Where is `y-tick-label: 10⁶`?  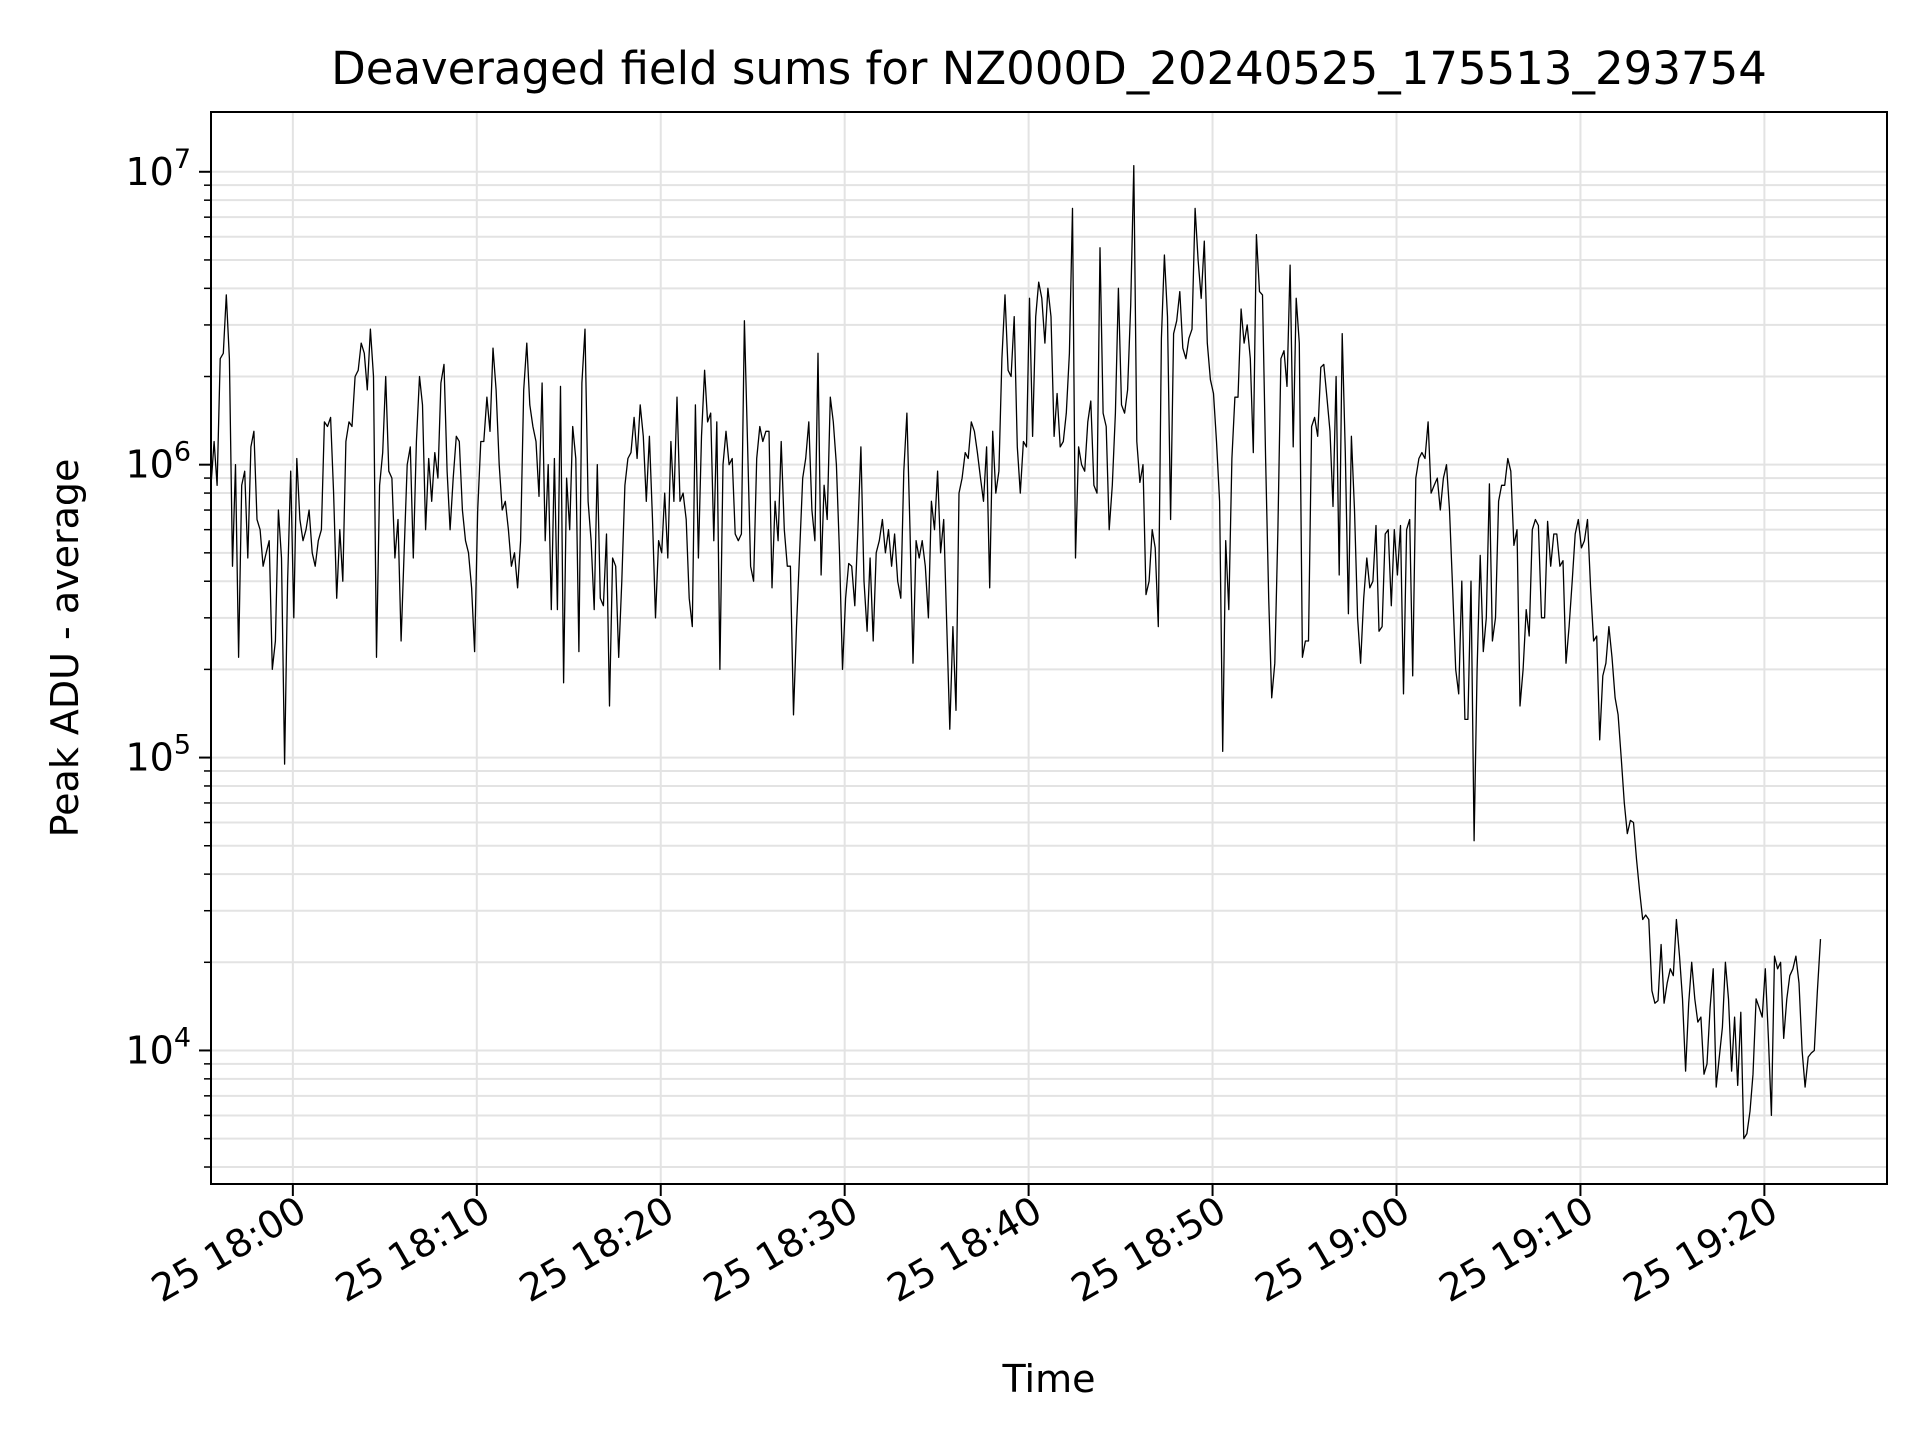 y-tick-label: 10⁶ is located at coordinates (158, 462).